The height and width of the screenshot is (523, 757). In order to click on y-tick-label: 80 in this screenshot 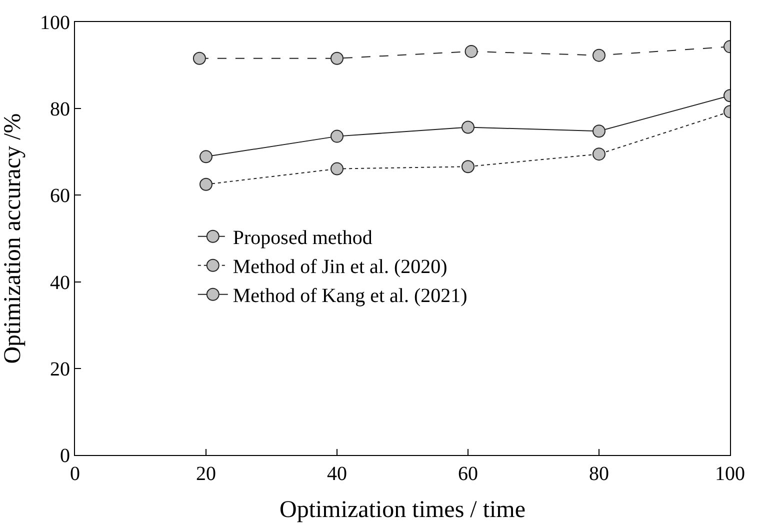, I will do `click(60, 109)`.